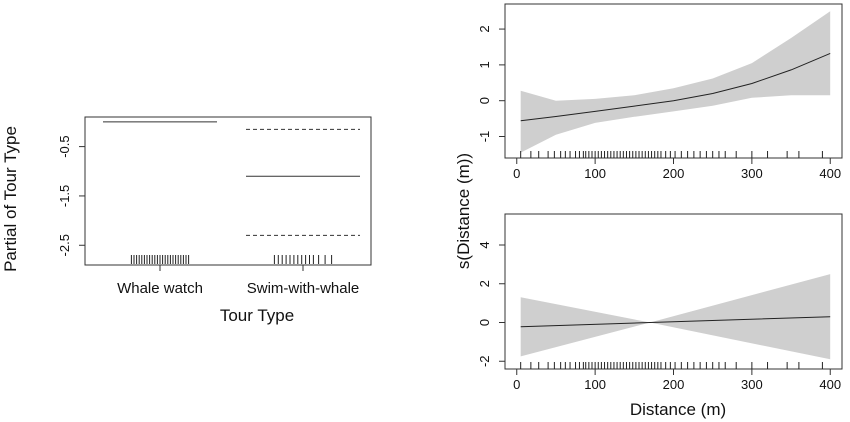 The image size is (850, 422). Describe the element at coordinates (64, 146) in the screenshot. I see `tour-type-y-tick-label: -0.5` at that location.